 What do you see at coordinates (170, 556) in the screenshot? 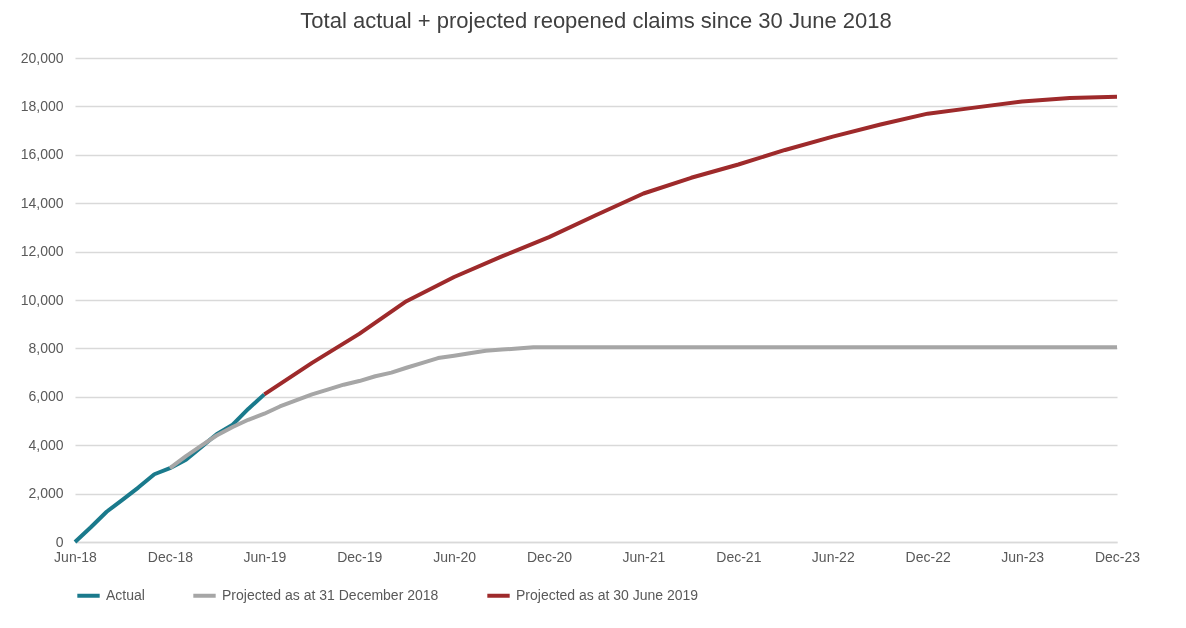
I see `x-tick-label: Dec-18` at bounding box center [170, 556].